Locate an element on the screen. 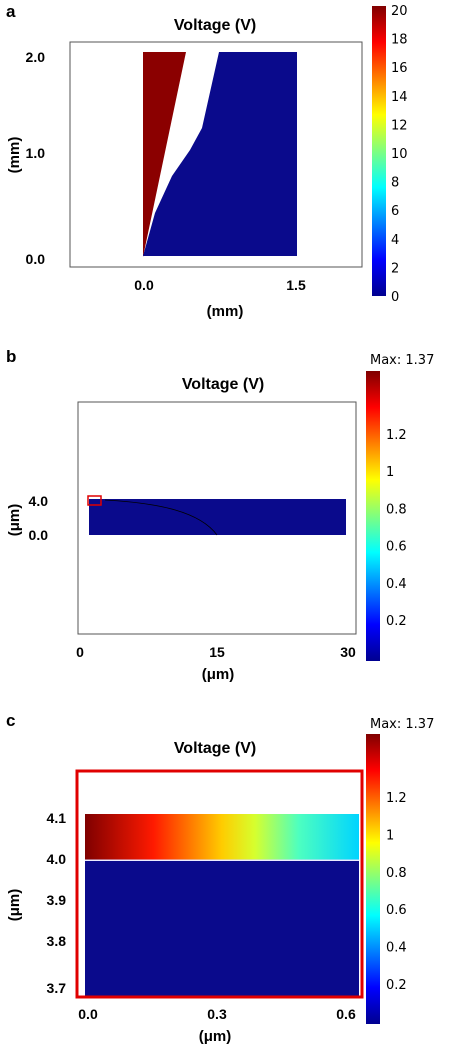 This screenshot has height=1050, width=450. panel-c-zoom-frame is located at coordinates (219, 884).